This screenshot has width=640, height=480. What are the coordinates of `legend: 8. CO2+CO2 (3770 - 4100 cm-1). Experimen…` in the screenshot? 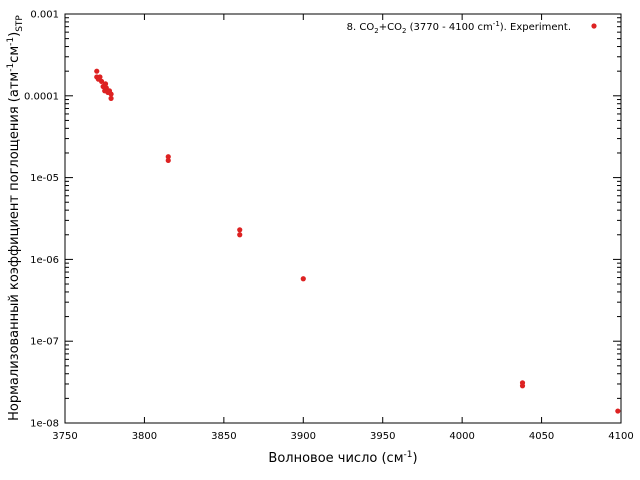 It's located at (472, 27).